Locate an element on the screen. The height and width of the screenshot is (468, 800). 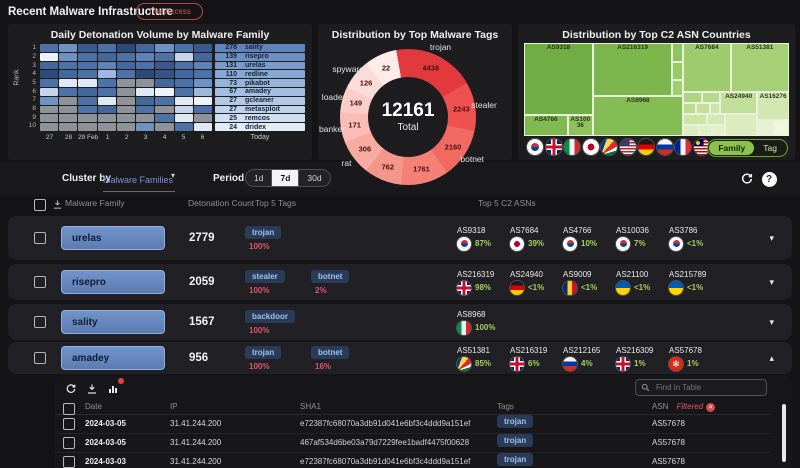
family-name-pill: sality is located at coordinates (113, 322).